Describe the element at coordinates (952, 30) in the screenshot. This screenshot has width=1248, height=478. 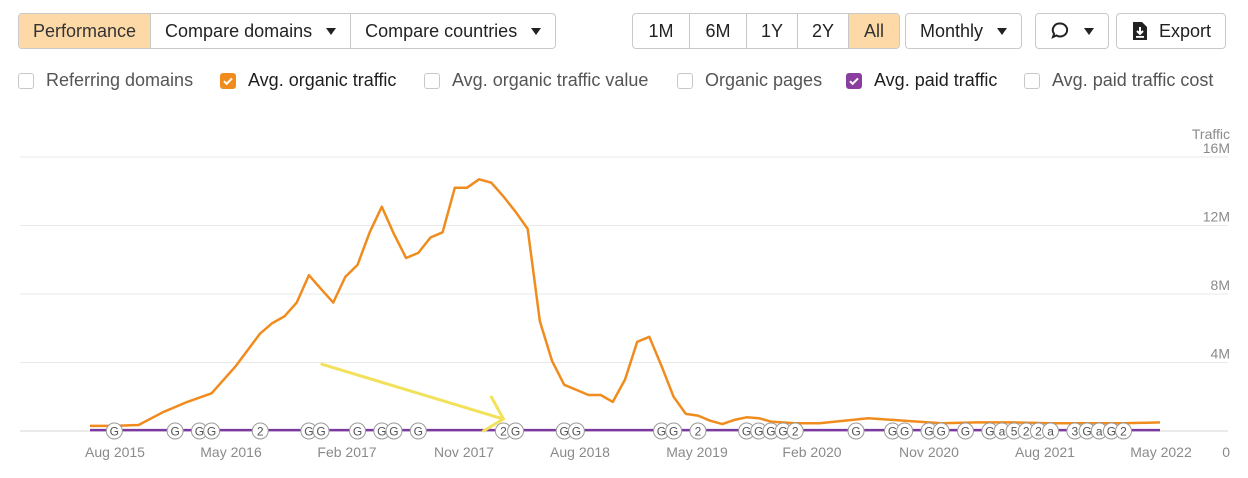
I see `interval-label: Monthly` at that location.